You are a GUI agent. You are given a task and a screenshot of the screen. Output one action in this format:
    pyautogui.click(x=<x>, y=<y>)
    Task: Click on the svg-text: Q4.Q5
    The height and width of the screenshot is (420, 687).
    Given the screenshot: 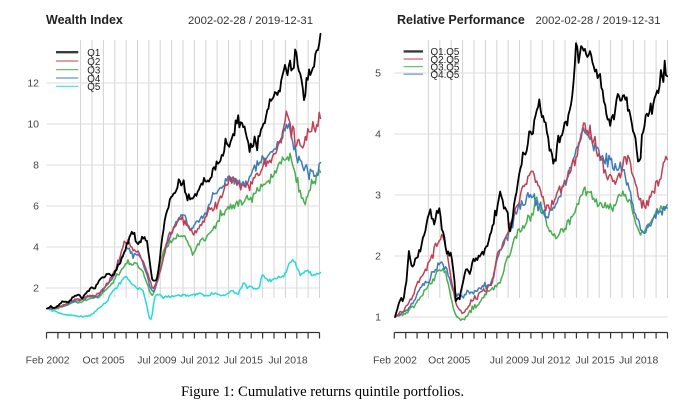 What is the action you would take?
    pyautogui.click(x=445, y=75)
    